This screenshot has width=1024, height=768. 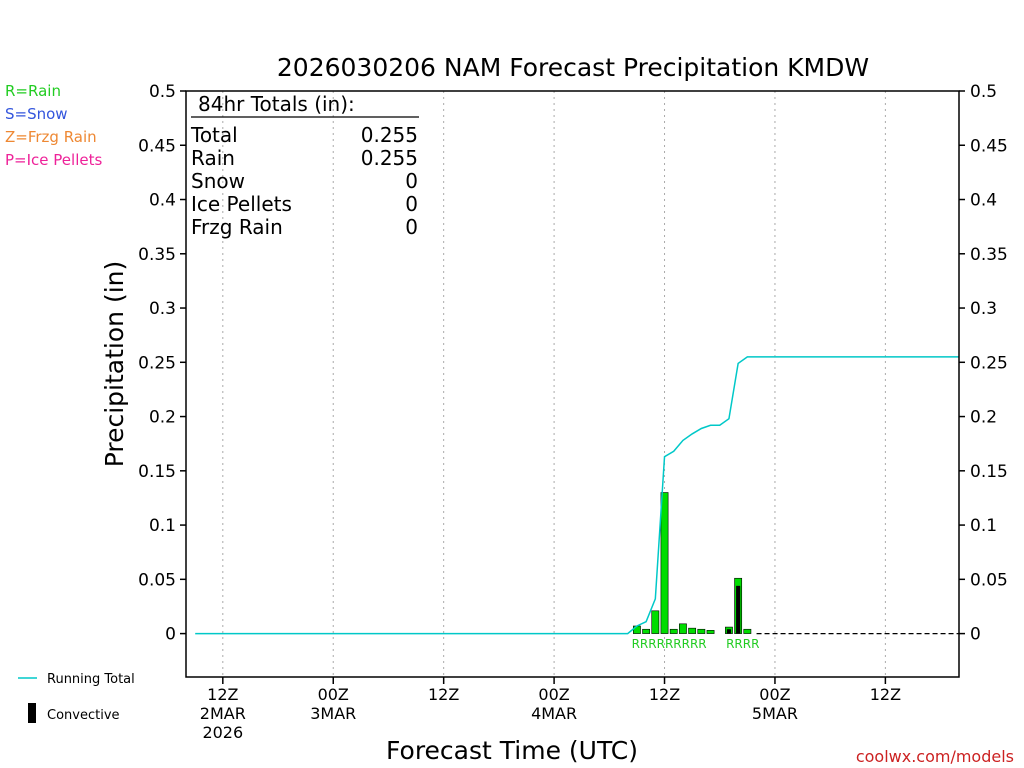 What do you see at coordinates (162, 201) in the screenshot?
I see `y-tick-label-left: 0.4` at bounding box center [162, 201].